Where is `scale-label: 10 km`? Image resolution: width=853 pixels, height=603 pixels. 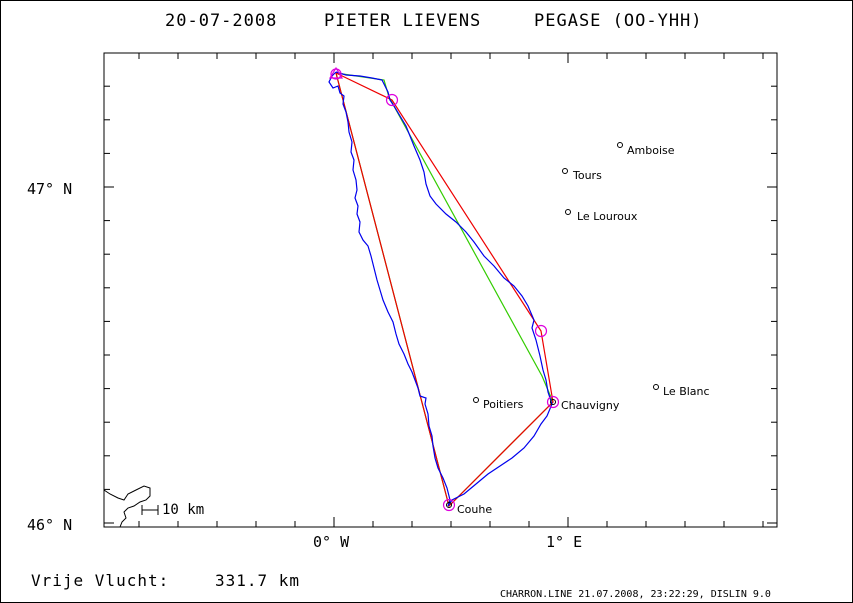 scale-label: 10 km is located at coordinates (183, 510).